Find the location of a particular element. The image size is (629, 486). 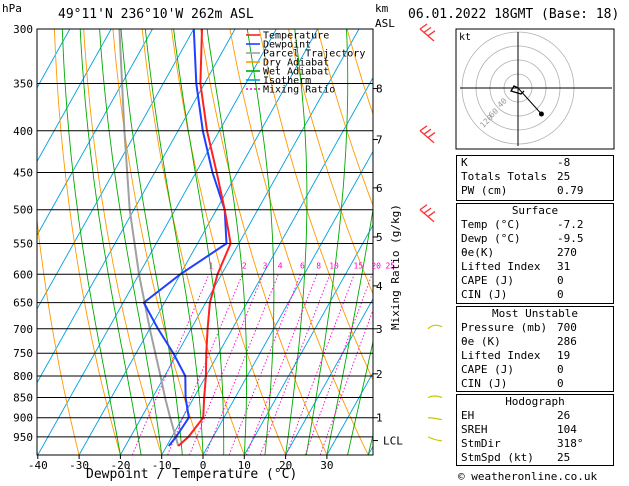

temperature-tick-labels: -40 -30 -20 -10 0 10 20 30 is located at coordinates (181, 463).